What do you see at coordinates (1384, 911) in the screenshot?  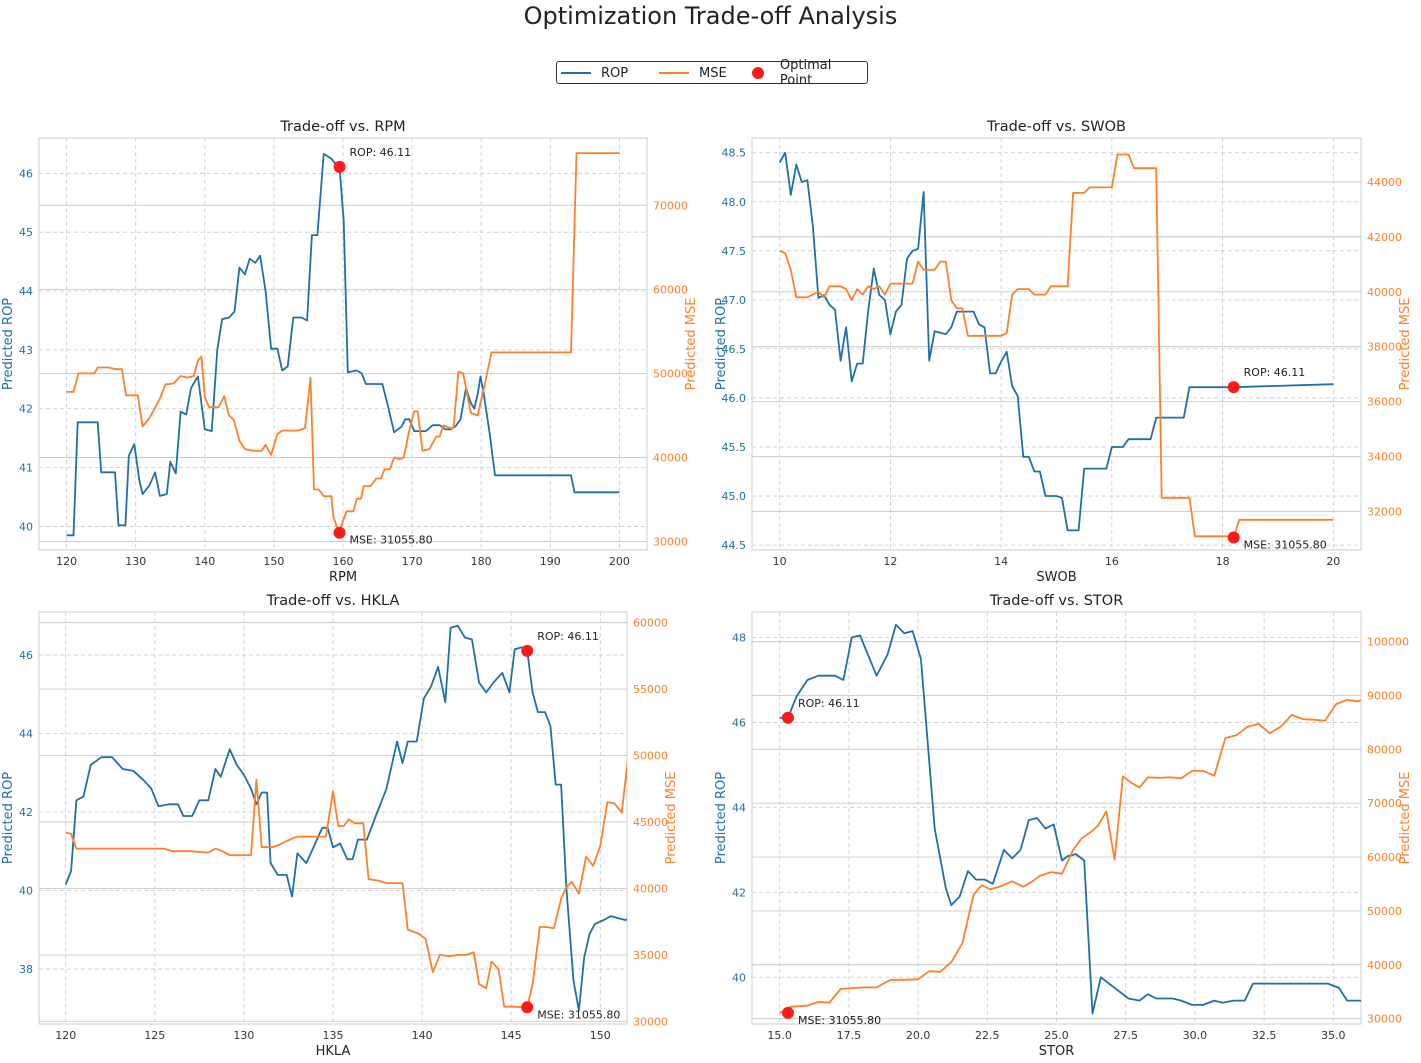 I see `y2-tick-label: 50000` at bounding box center [1384, 911].